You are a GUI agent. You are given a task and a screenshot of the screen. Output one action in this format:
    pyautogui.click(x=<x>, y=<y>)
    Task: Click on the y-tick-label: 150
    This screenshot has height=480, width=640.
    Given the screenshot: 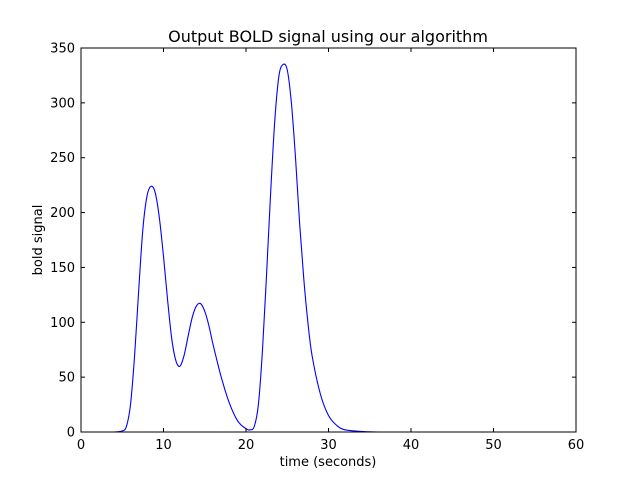 What is the action you would take?
    pyautogui.click(x=62, y=268)
    